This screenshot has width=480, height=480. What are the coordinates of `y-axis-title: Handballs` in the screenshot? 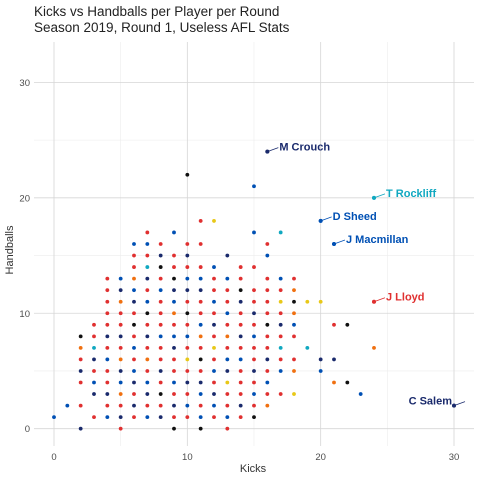 It's located at (10, 249).